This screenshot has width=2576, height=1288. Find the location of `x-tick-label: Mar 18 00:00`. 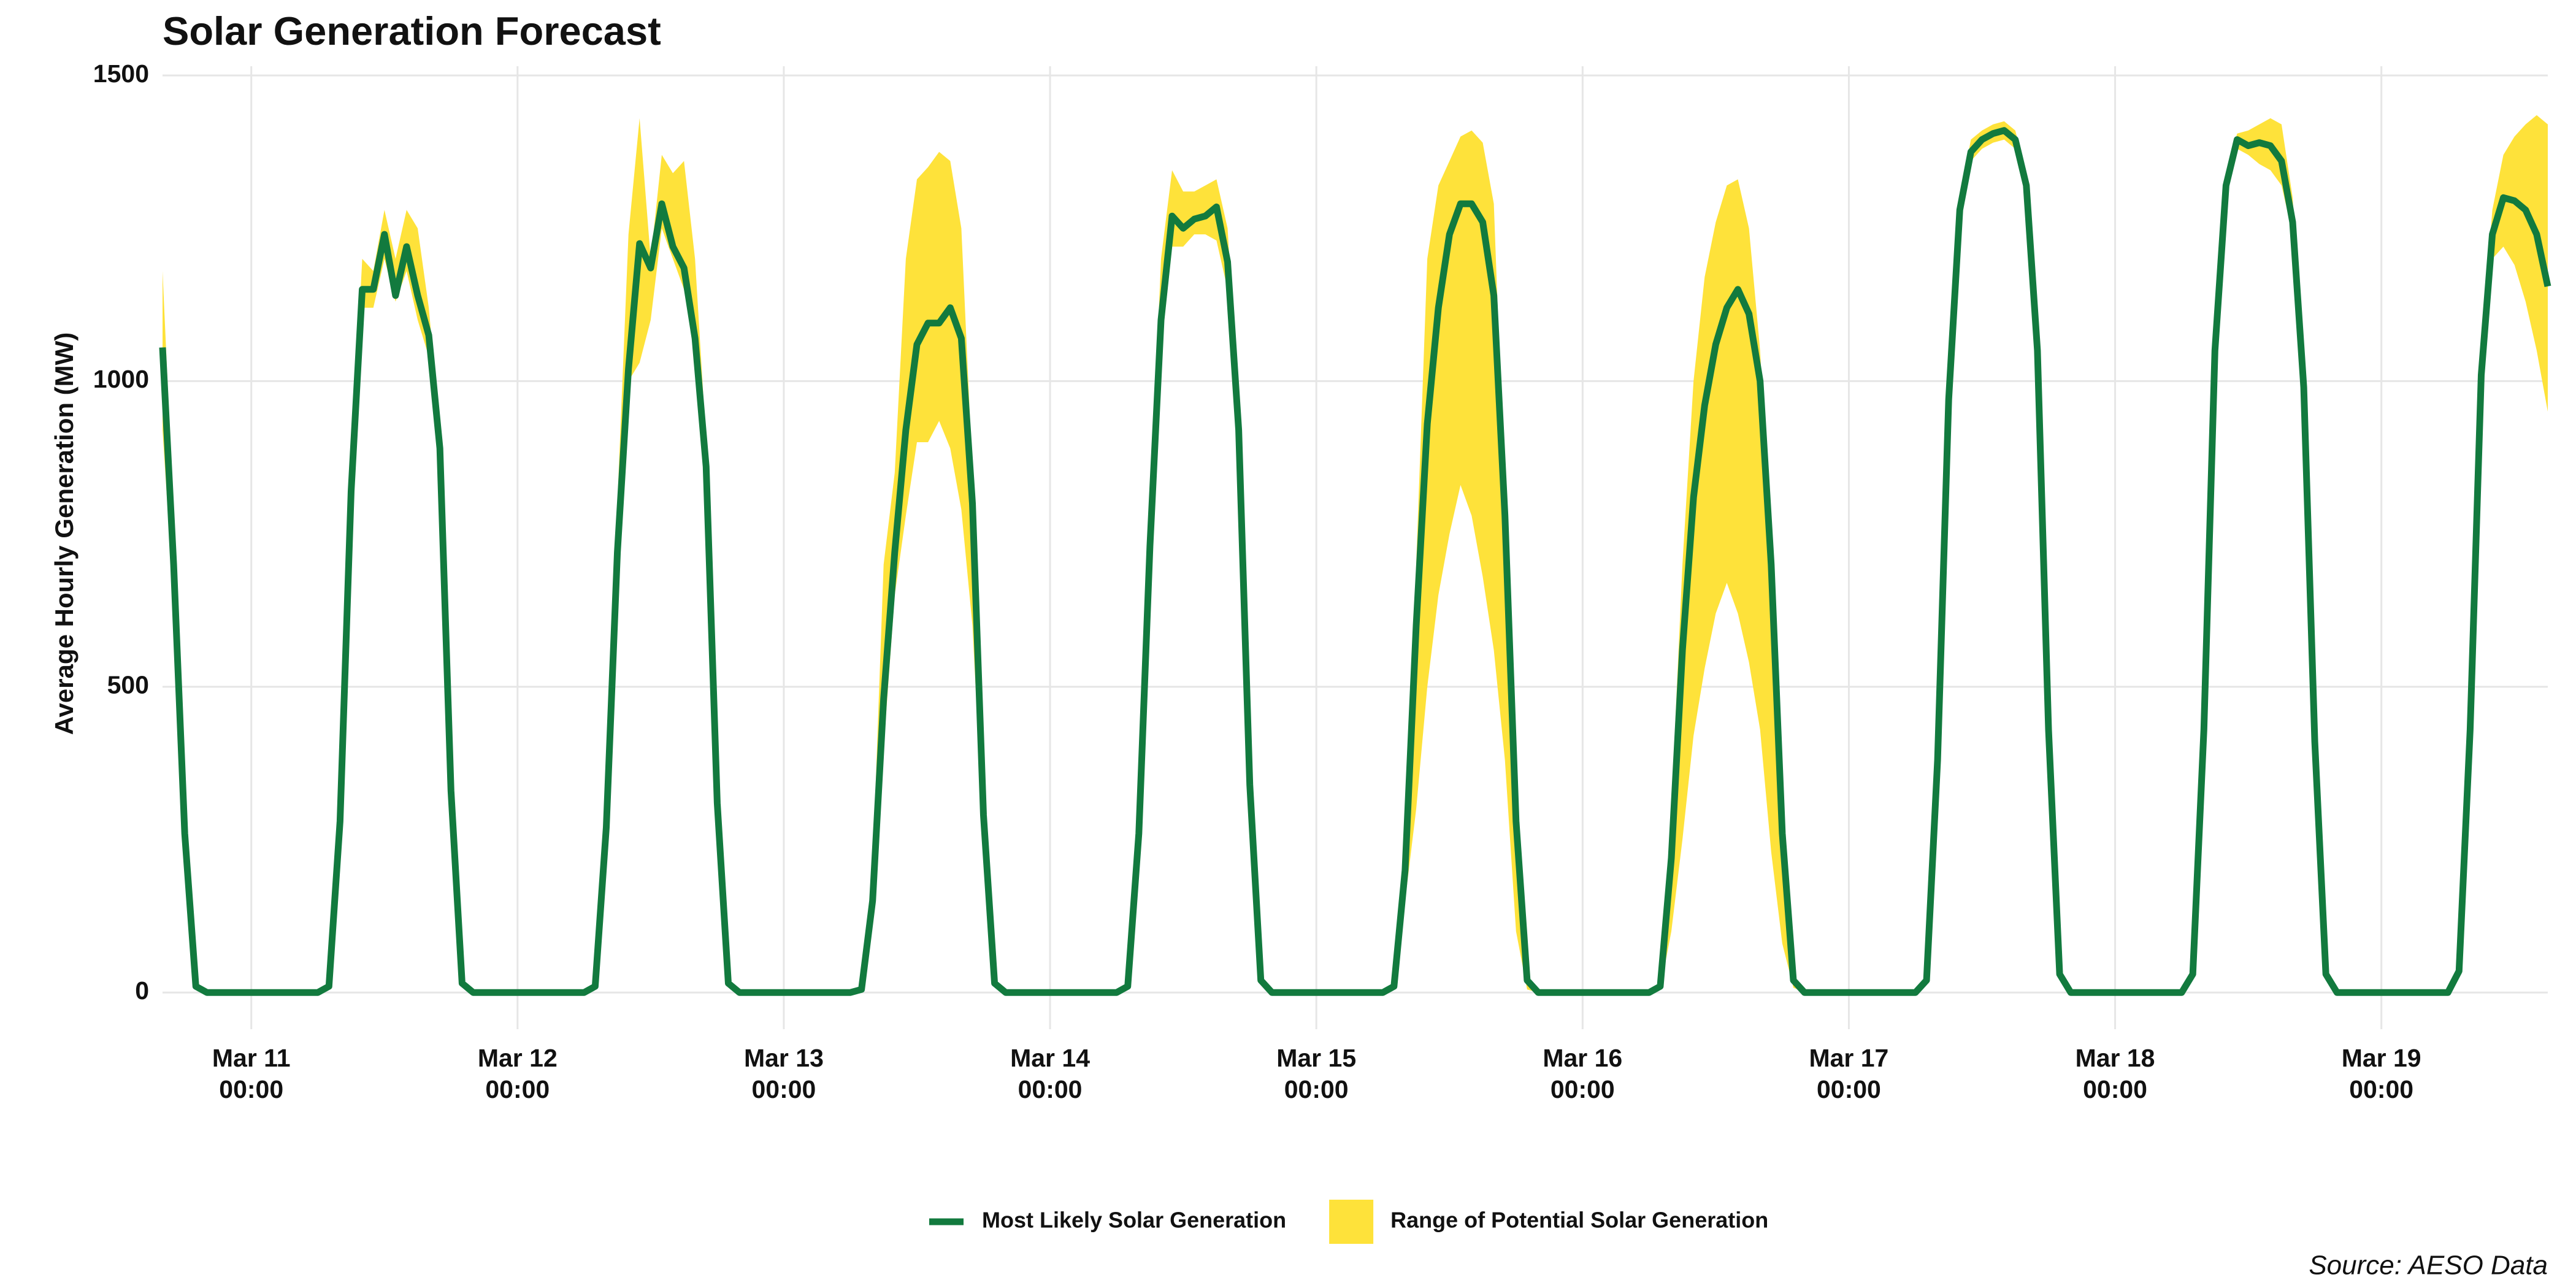

x-tick-label: Mar 18 00:00 is located at coordinates (2115, 1073).